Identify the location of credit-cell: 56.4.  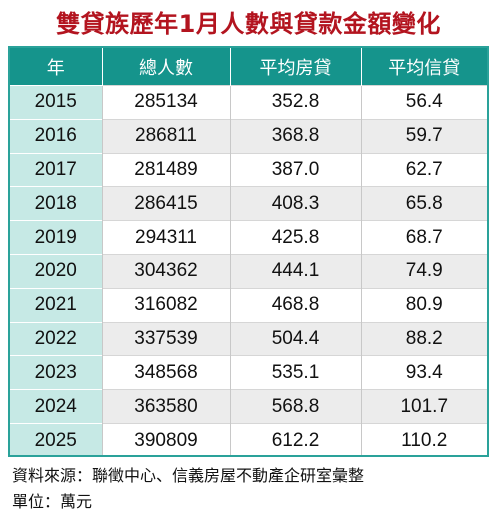
(423, 102).